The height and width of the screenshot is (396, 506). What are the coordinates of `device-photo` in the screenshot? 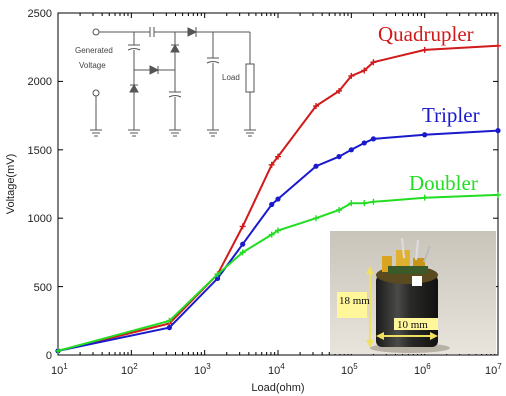 It's located at (413, 292).